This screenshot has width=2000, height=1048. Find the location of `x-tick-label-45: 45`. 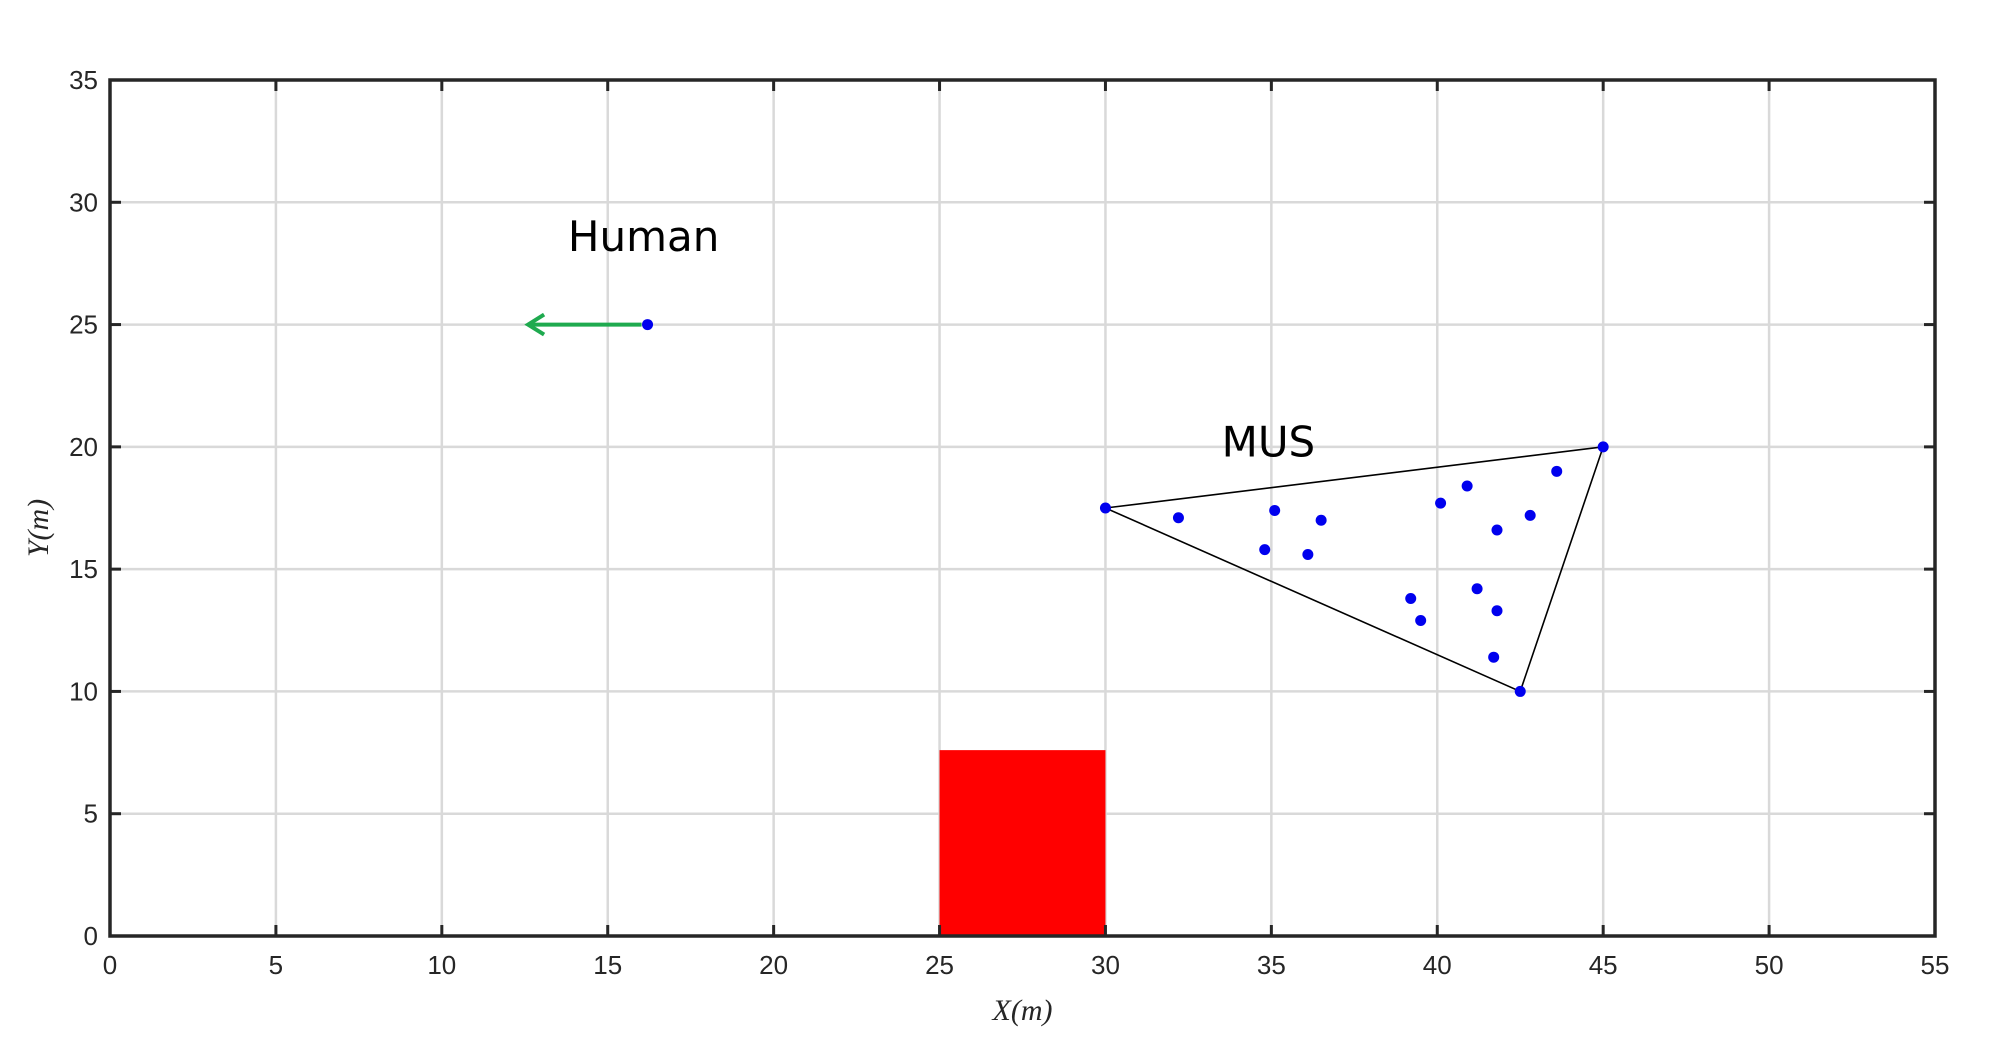

x-tick-label-45: 45 is located at coordinates (1603, 965).